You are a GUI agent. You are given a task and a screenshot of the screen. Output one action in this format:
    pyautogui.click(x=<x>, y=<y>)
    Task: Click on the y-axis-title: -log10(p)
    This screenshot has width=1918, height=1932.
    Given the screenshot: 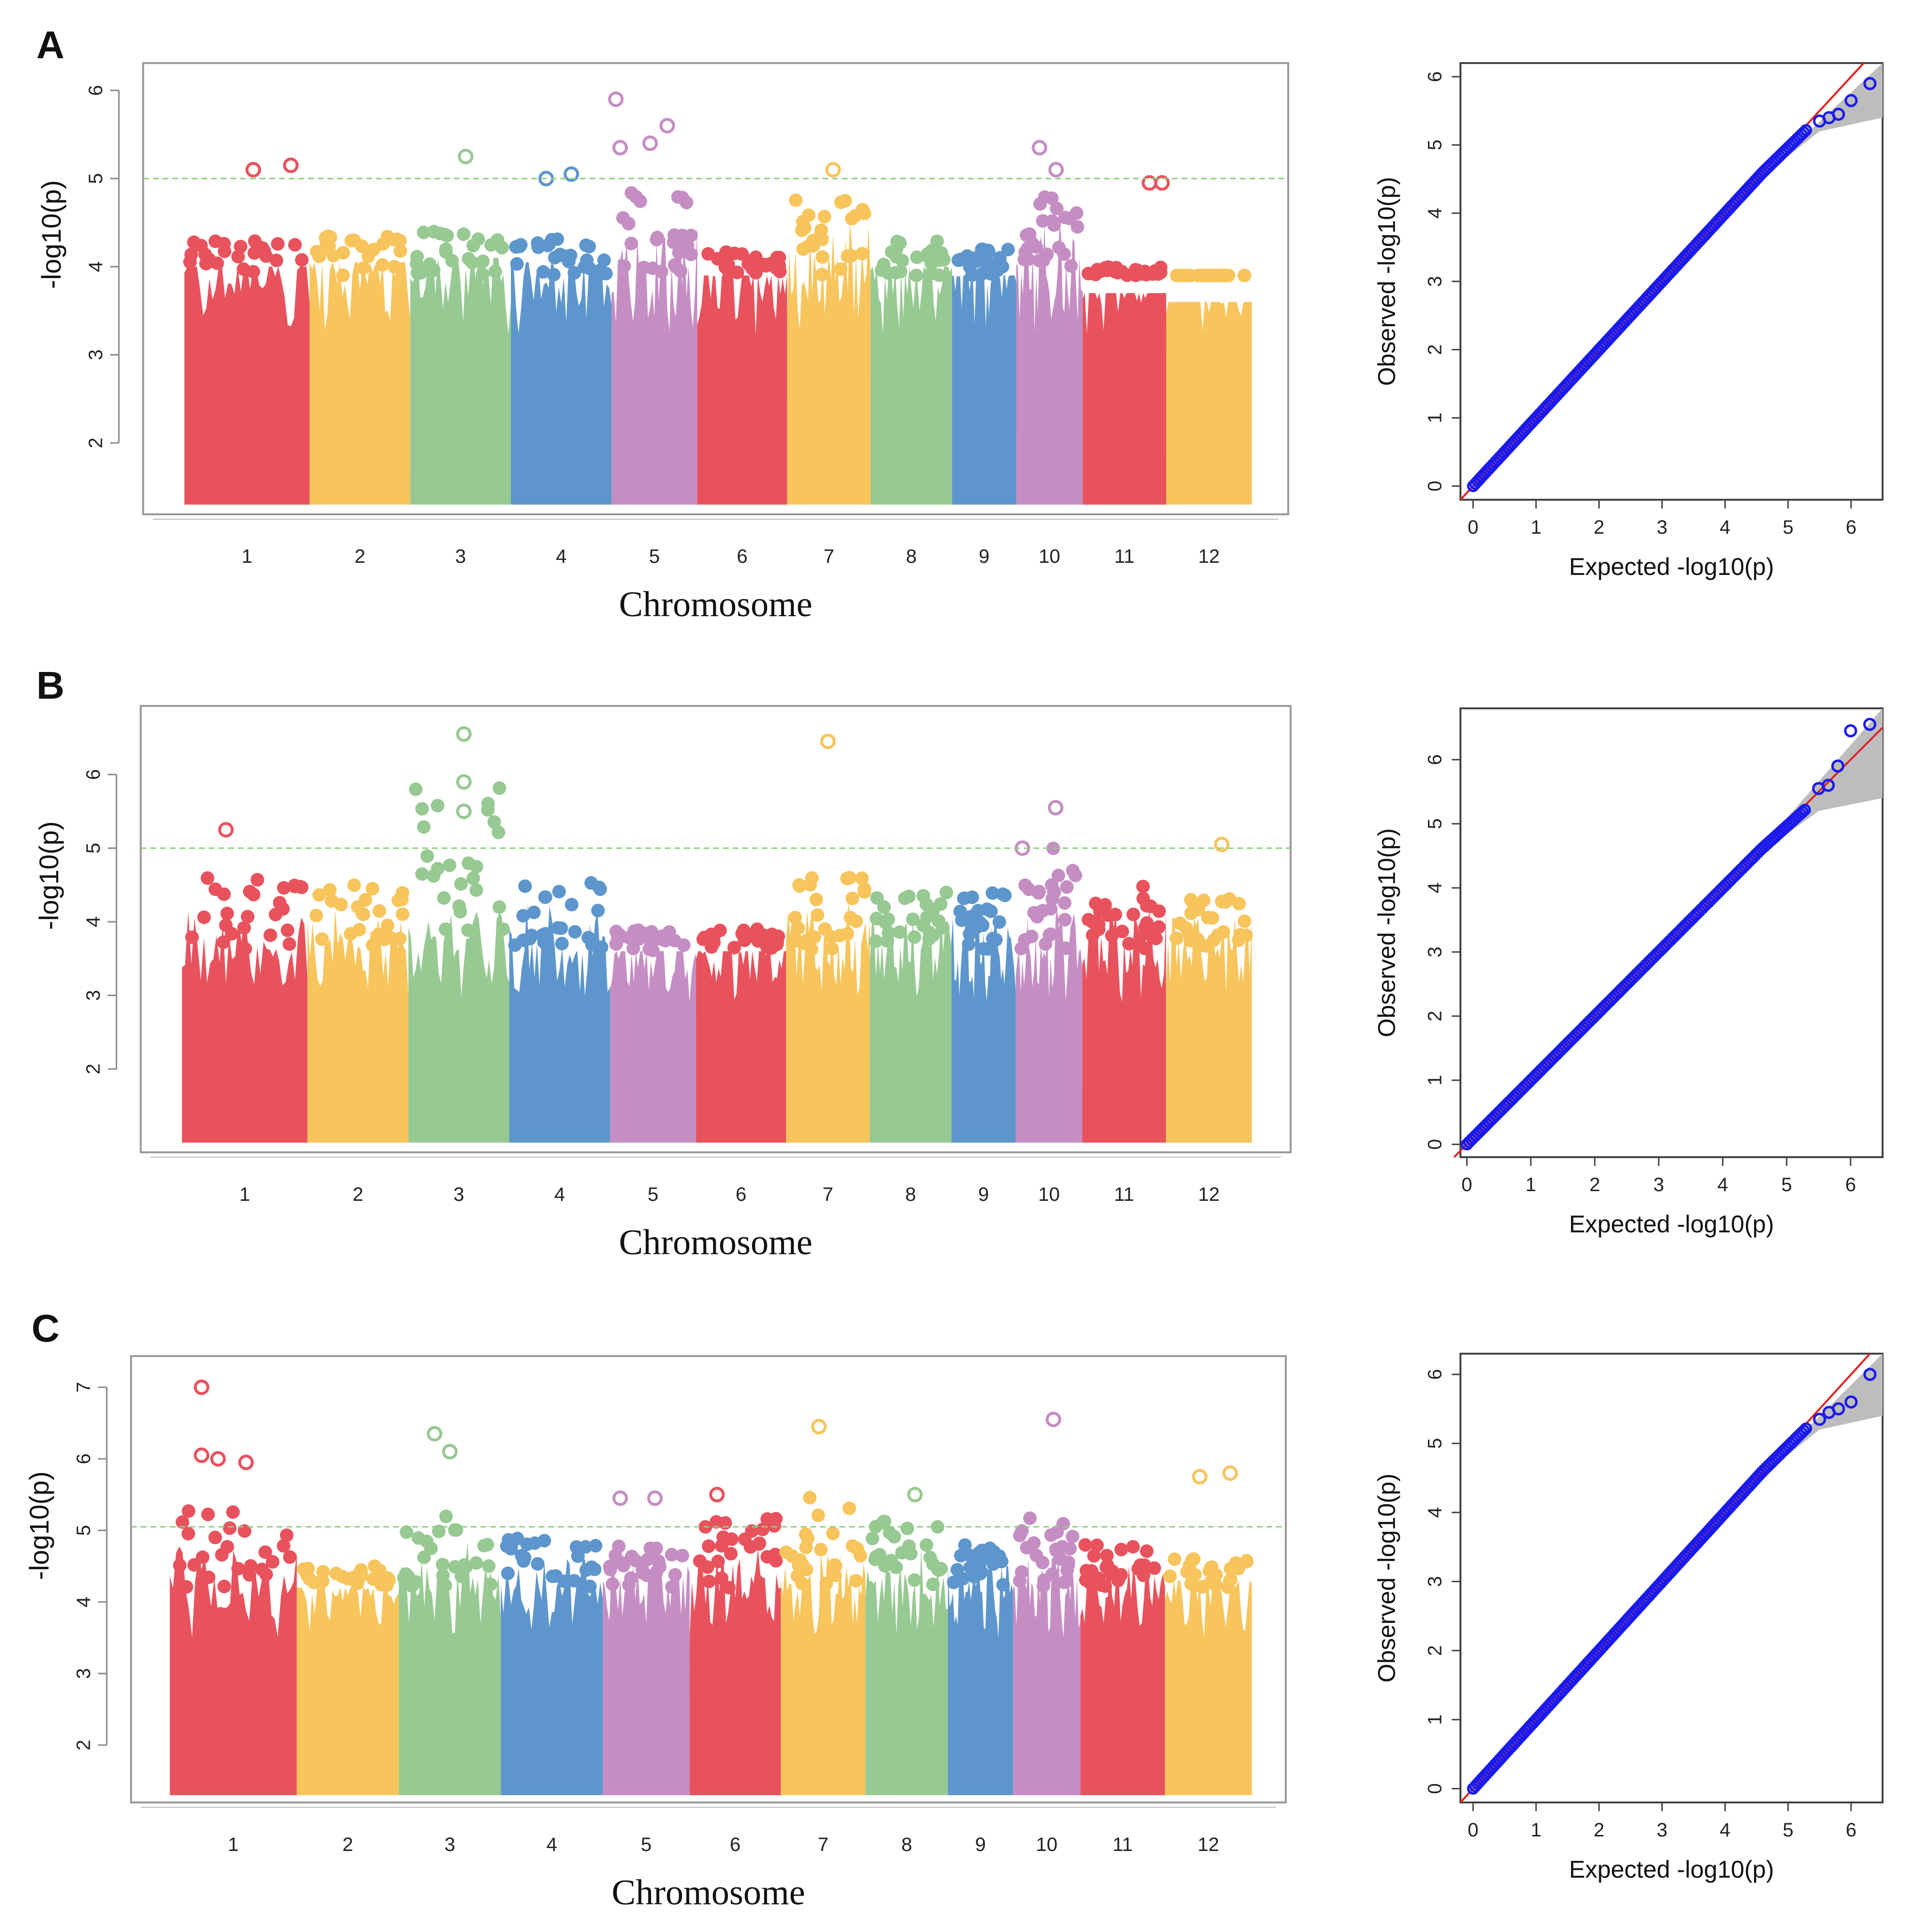 What is the action you would take?
    pyautogui.click(x=51, y=235)
    